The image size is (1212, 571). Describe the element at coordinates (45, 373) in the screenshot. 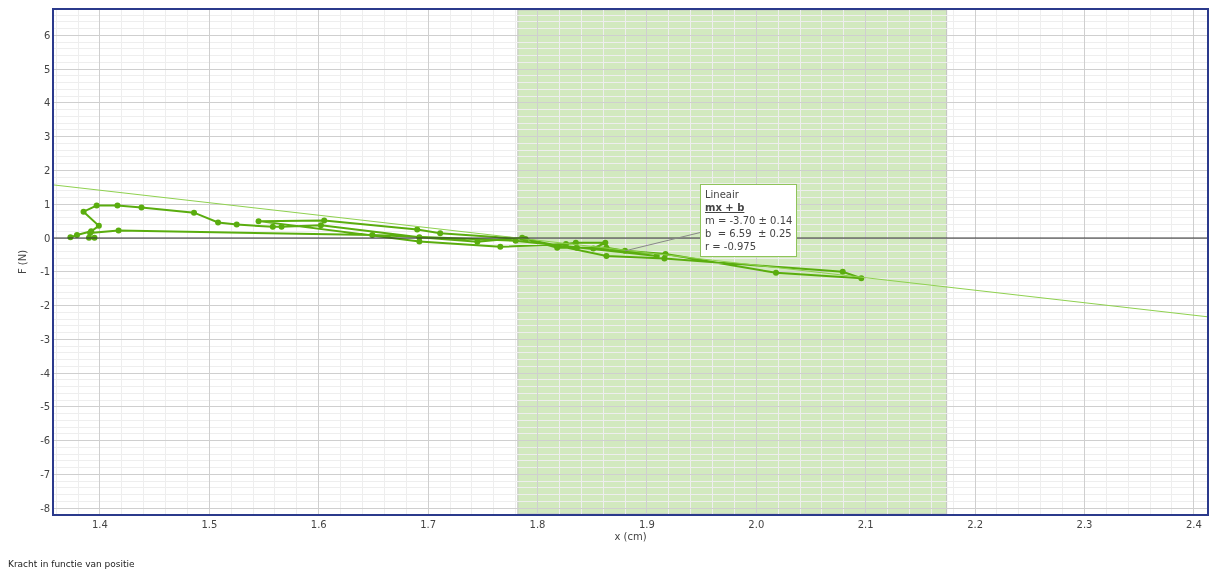

I see `y-tick-label: -4` at that location.